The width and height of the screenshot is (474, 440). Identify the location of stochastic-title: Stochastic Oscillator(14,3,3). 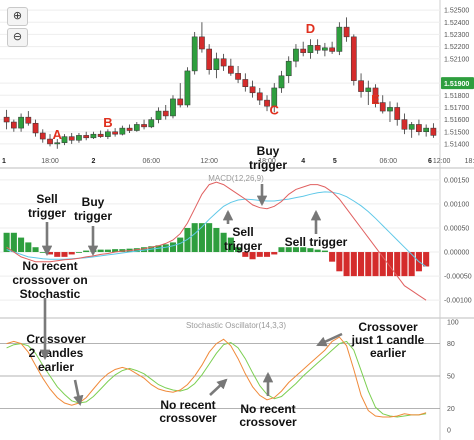
(236, 325).